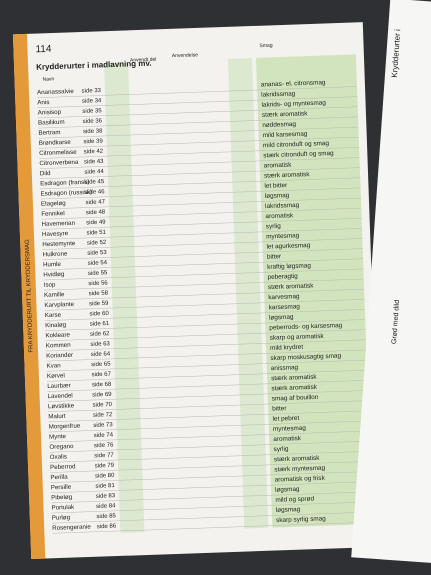 The image size is (431, 575). Describe the element at coordinates (45, 173) in the screenshot. I see `herb-name: Dild` at that location.